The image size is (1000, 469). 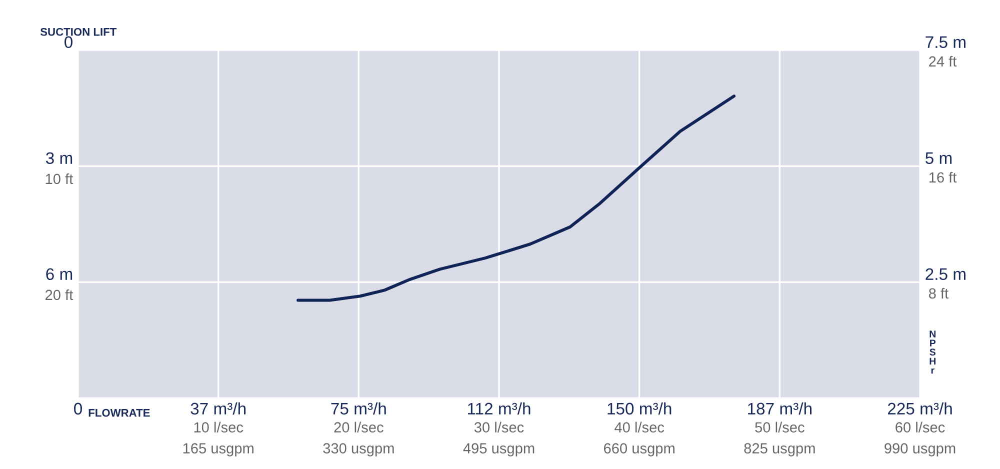 I want to click on y-tick-label: 6 m, so click(x=59, y=274).